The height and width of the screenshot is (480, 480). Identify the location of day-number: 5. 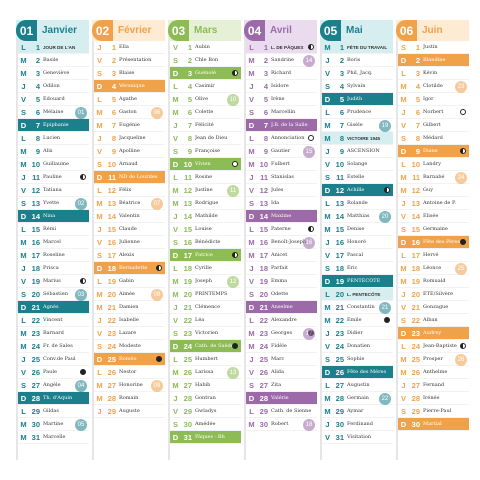
(189, 99).